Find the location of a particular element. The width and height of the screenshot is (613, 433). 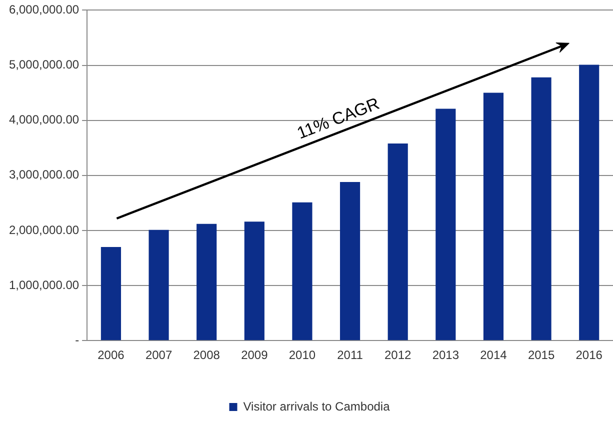

y-tick-label: 6,000,000.00 is located at coordinates (44, 9).